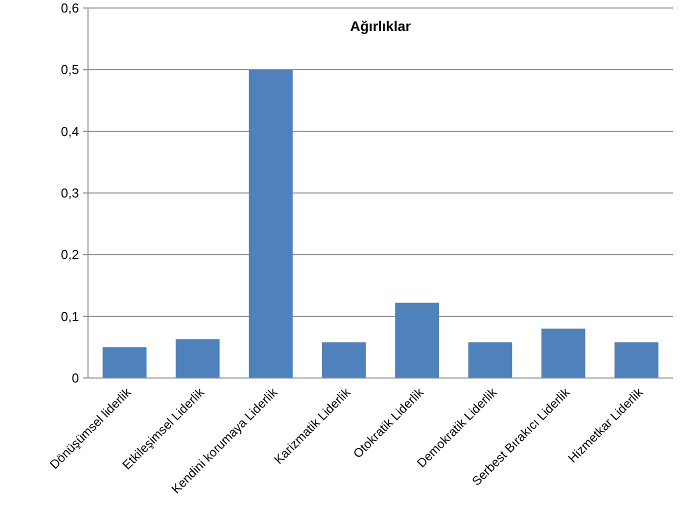 The width and height of the screenshot is (681, 519). What do you see at coordinates (69, 8) in the screenshot?
I see `y-tick-label: 0,6` at bounding box center [69, 8].